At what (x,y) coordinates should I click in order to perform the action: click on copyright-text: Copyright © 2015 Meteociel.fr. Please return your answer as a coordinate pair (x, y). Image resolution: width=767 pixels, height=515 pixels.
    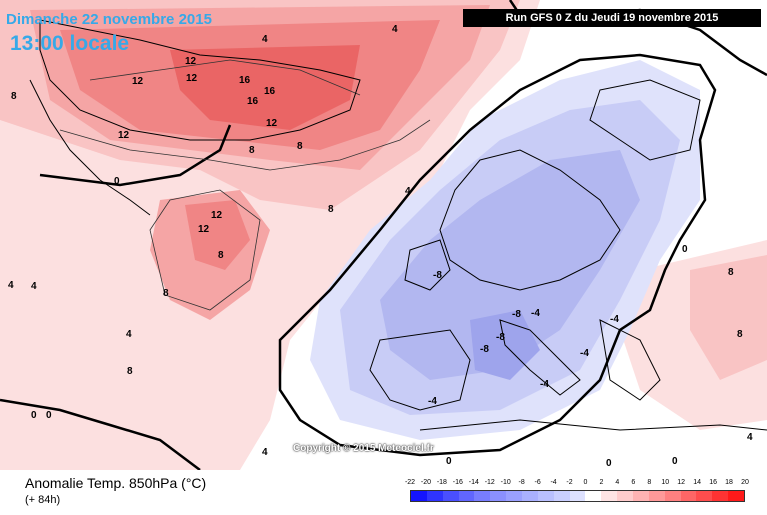
    Looking at the image, I should click on (363, 448).